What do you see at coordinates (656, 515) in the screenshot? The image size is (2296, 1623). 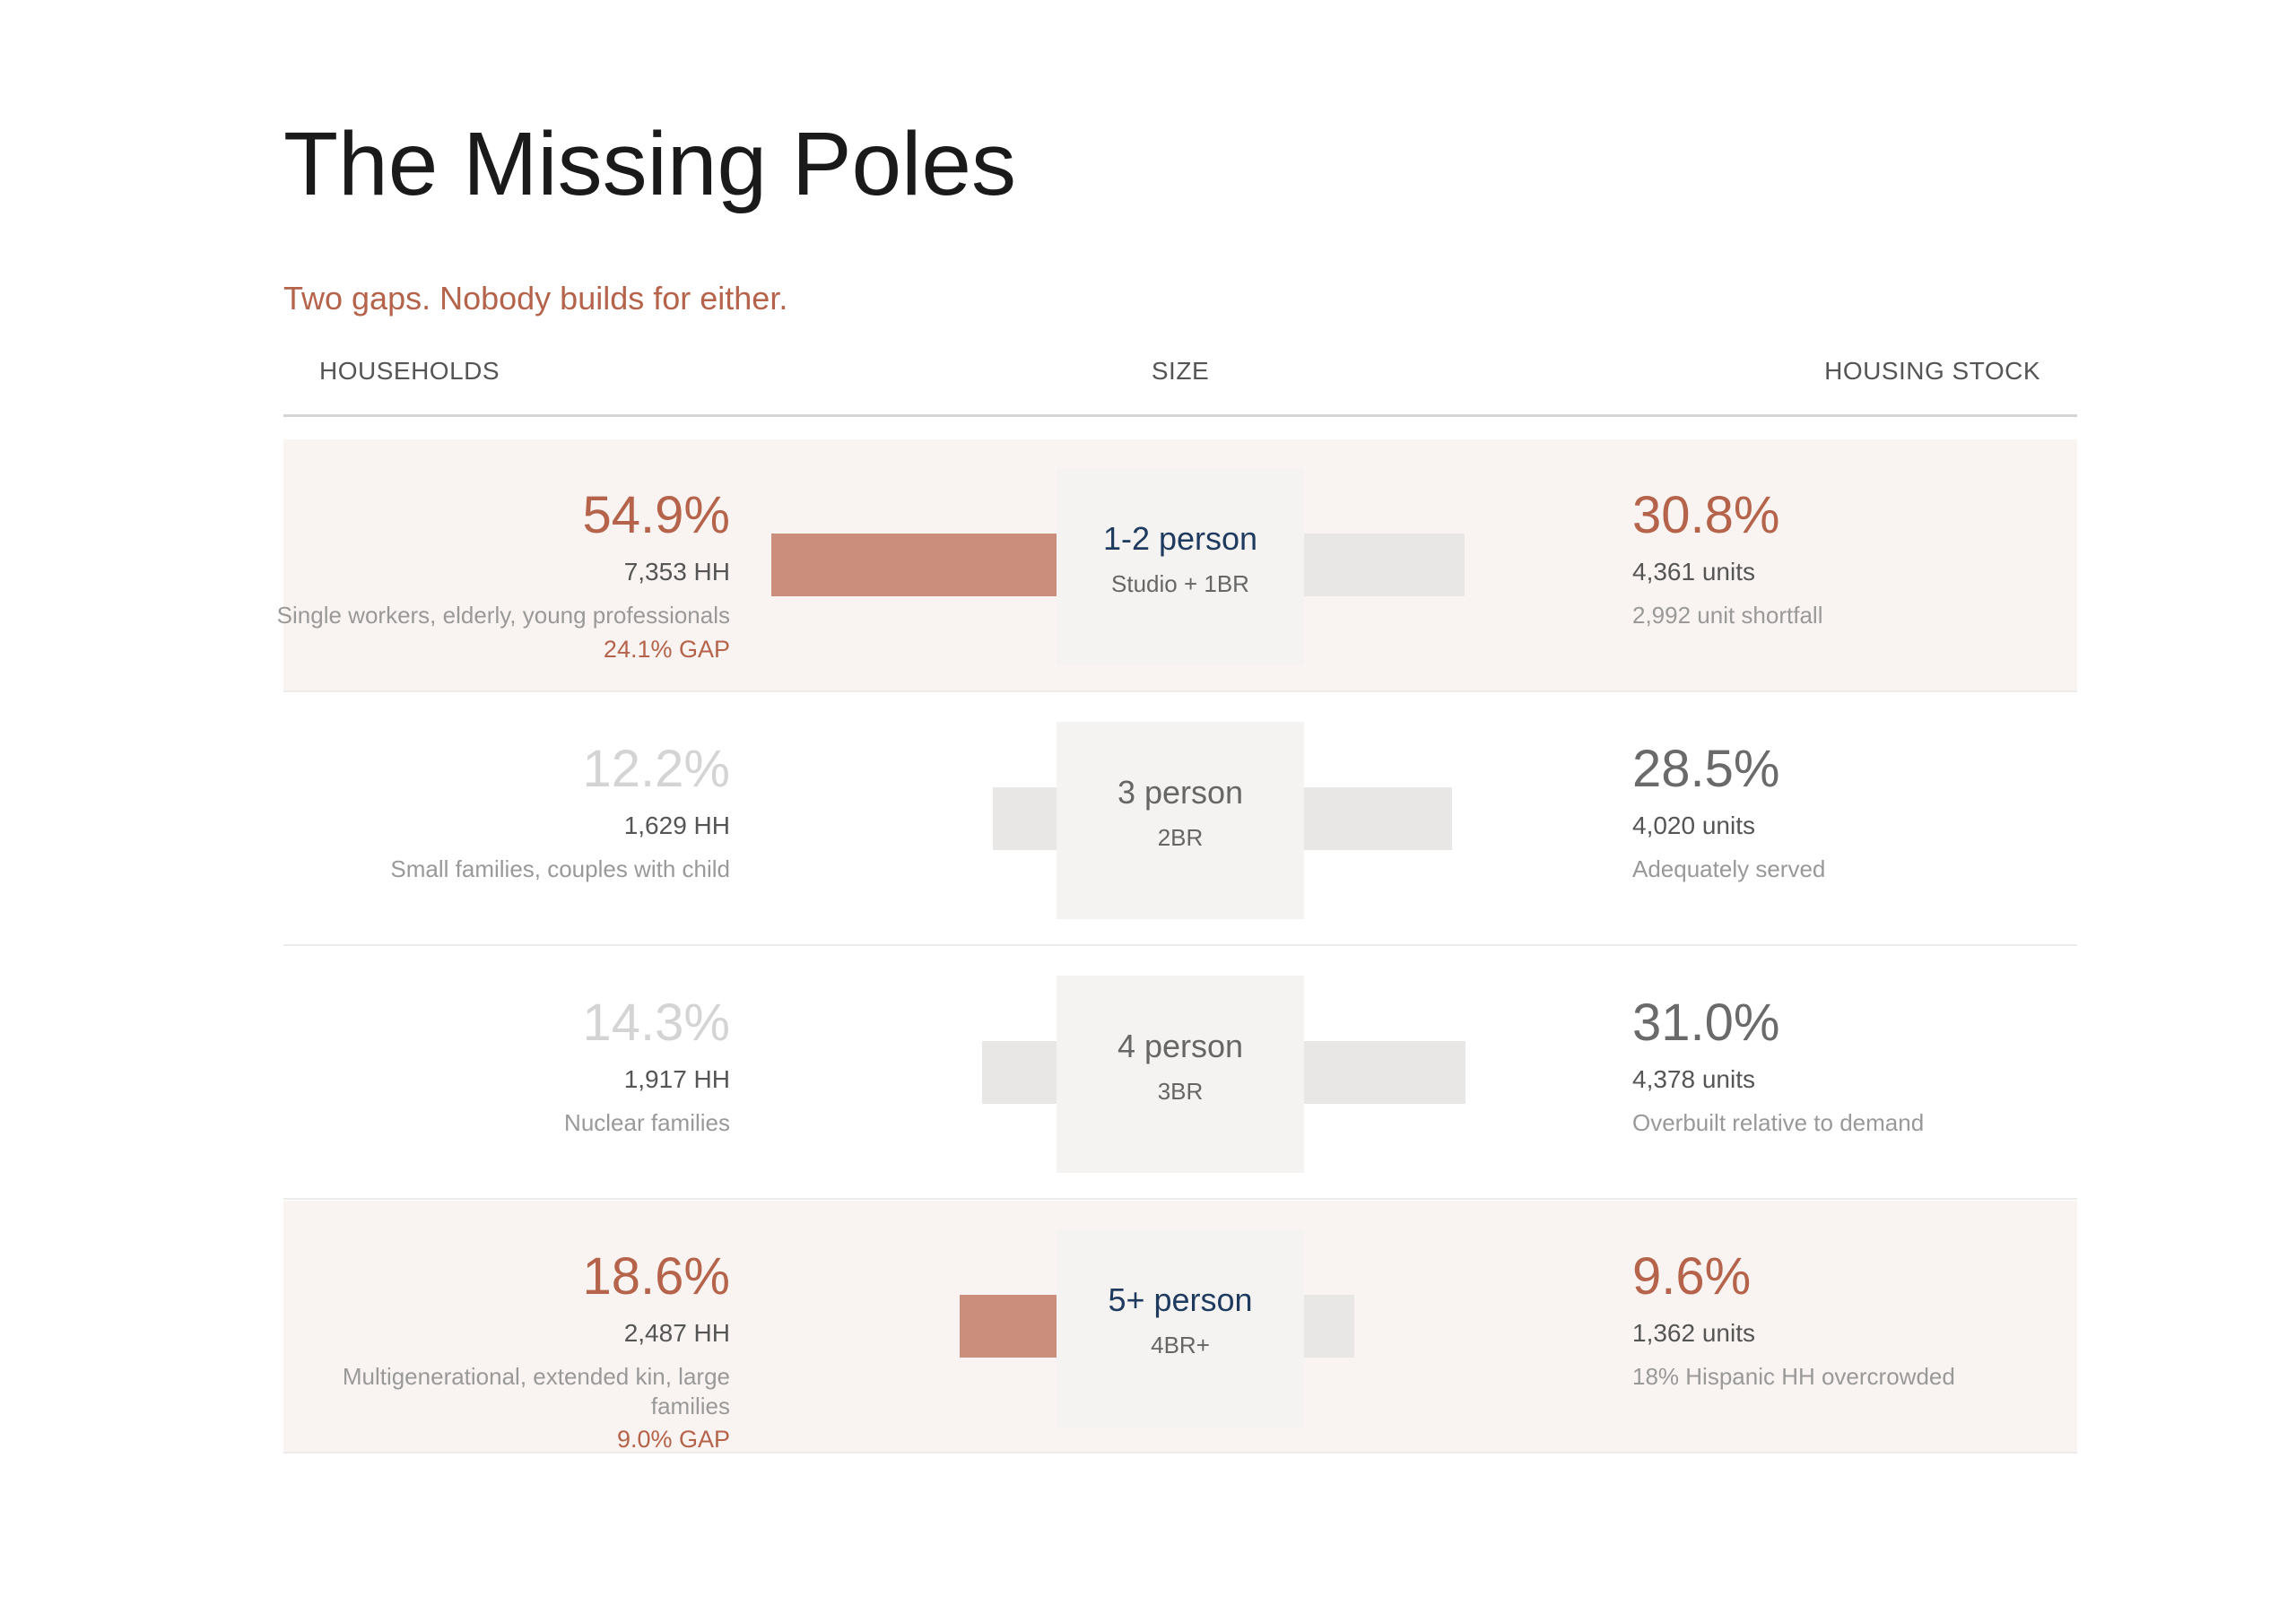 I see `households-percent: 54.9%` at bounding box center [656, 515].